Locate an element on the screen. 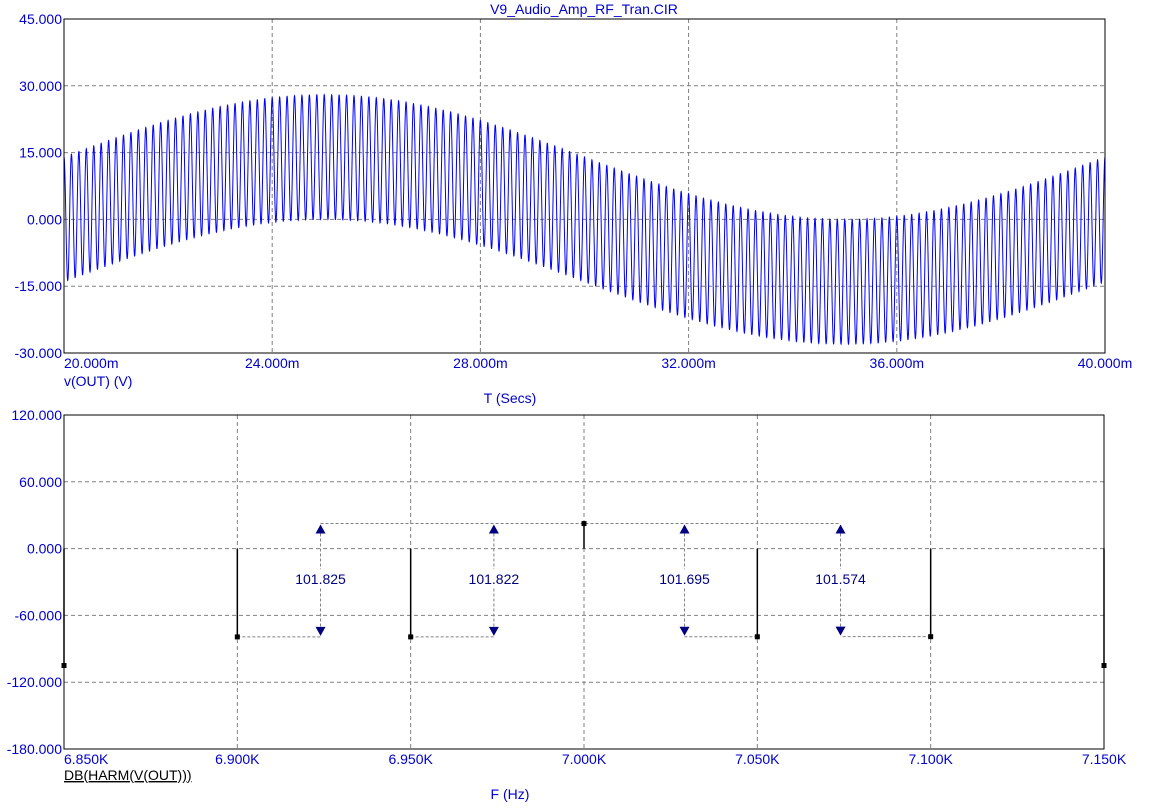 Image resolution: width=1151 pixels, height=808 pixels. spectrum-x-axis-label: F (Hz) is located at coordinates (510, 794).